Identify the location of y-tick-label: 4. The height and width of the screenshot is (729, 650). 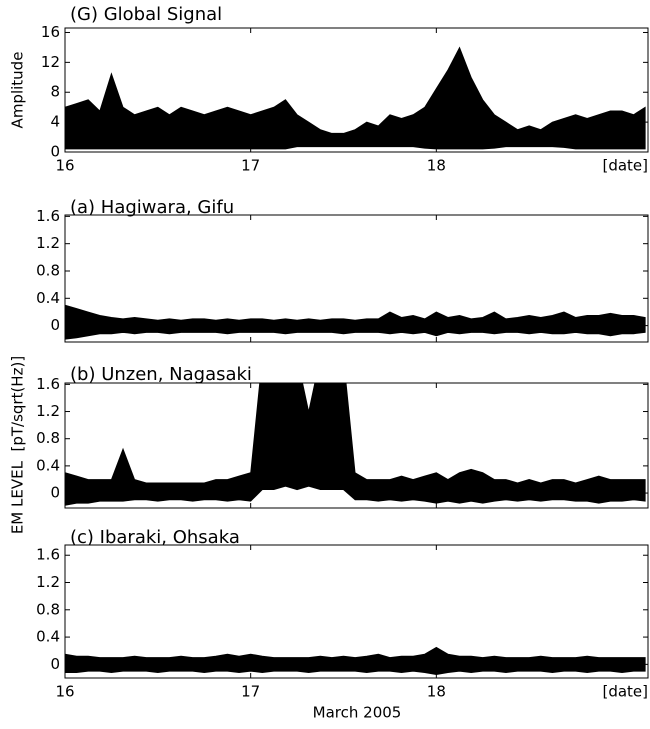
(55, 122).